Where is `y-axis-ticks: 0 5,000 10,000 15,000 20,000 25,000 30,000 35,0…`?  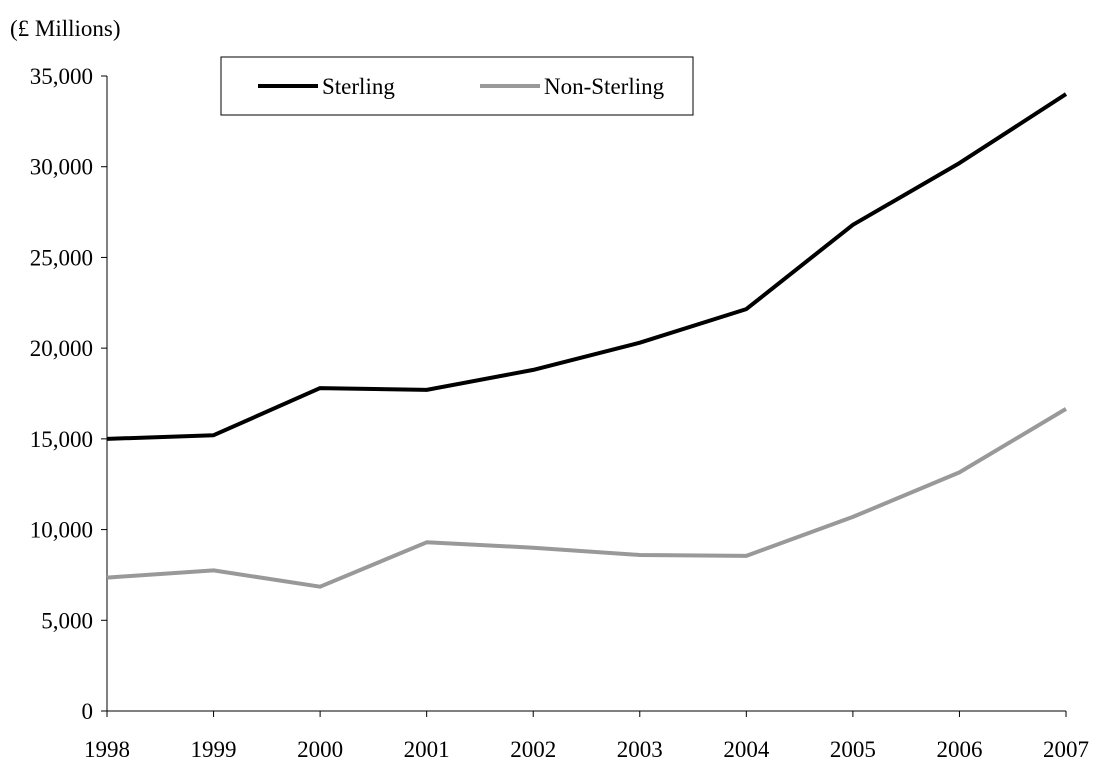 y-axis-ticks: 0 5,000 10,000 15,000 20,000 25,000 30,000 35,0… is located at coordinates (68, 394).